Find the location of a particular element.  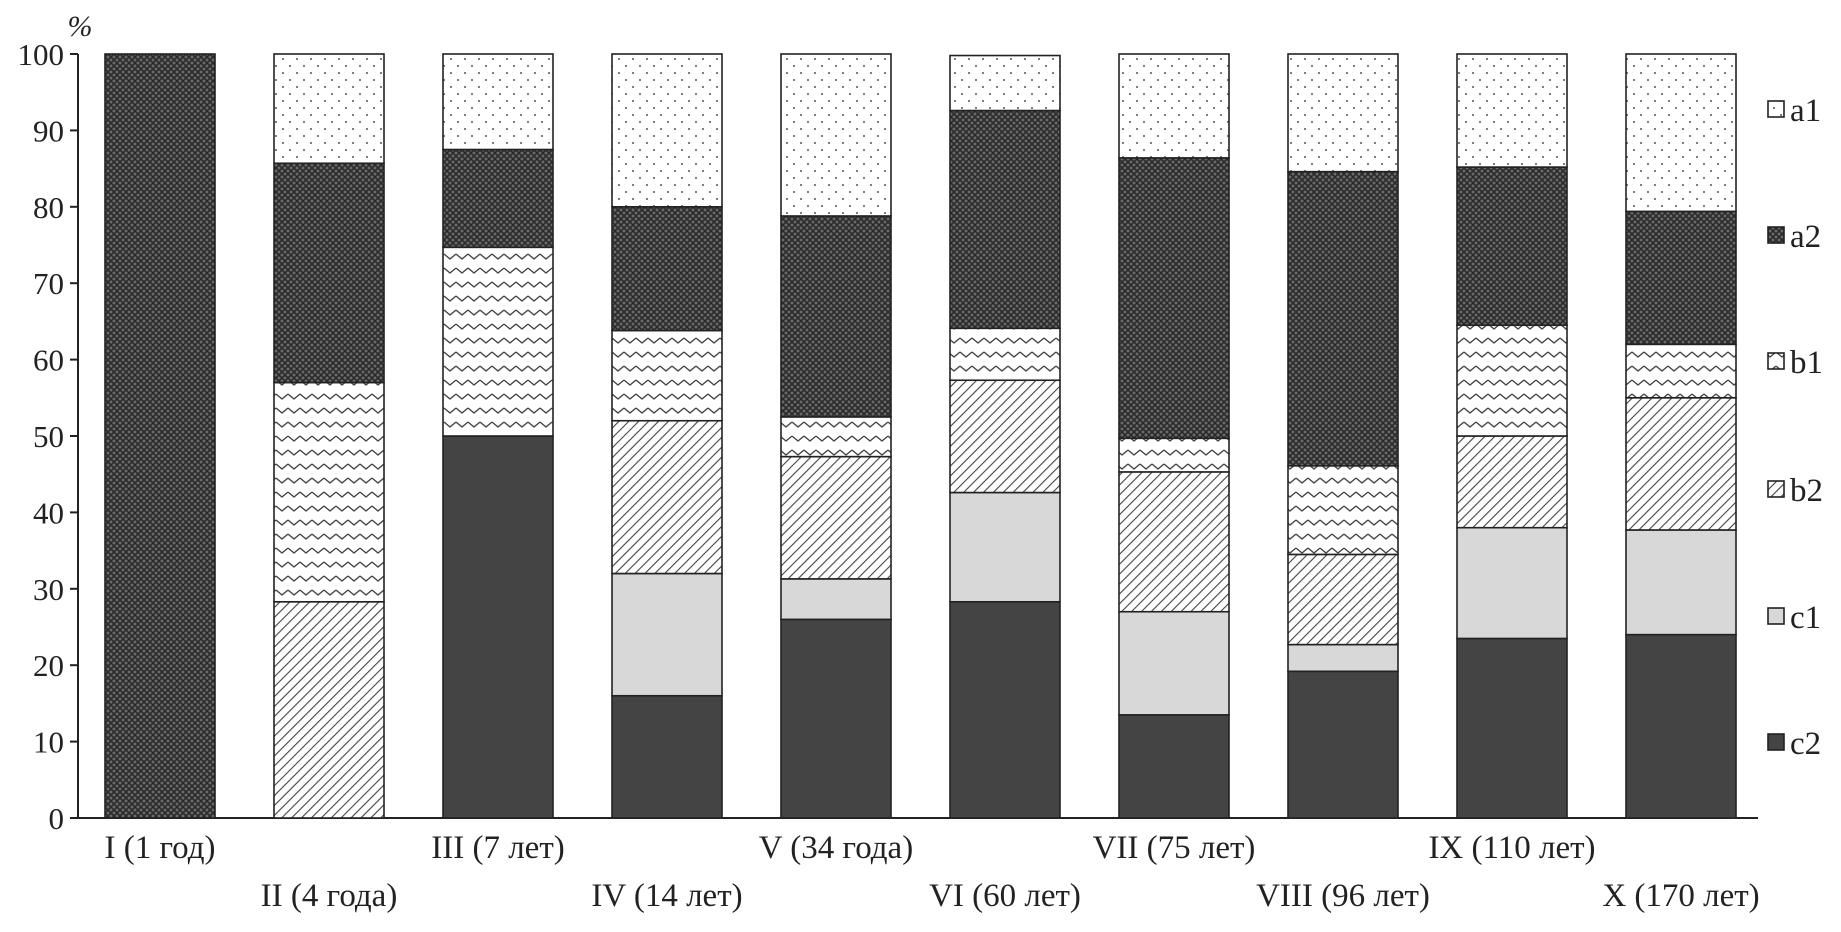

x-category-label: IV (14 лет) is located at coordinates (666, 896).